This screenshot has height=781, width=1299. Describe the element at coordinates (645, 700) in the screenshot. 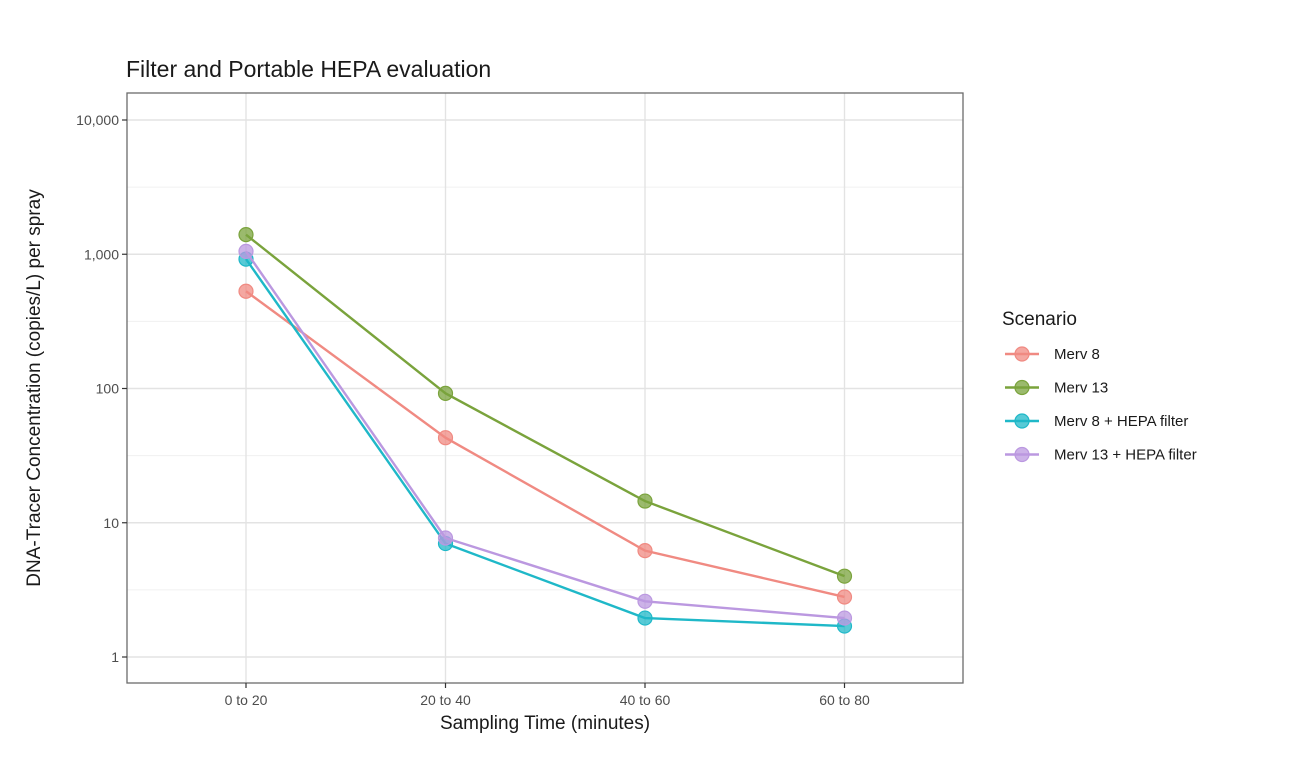

I see `x-tick-label: 40 to 60` at that location.